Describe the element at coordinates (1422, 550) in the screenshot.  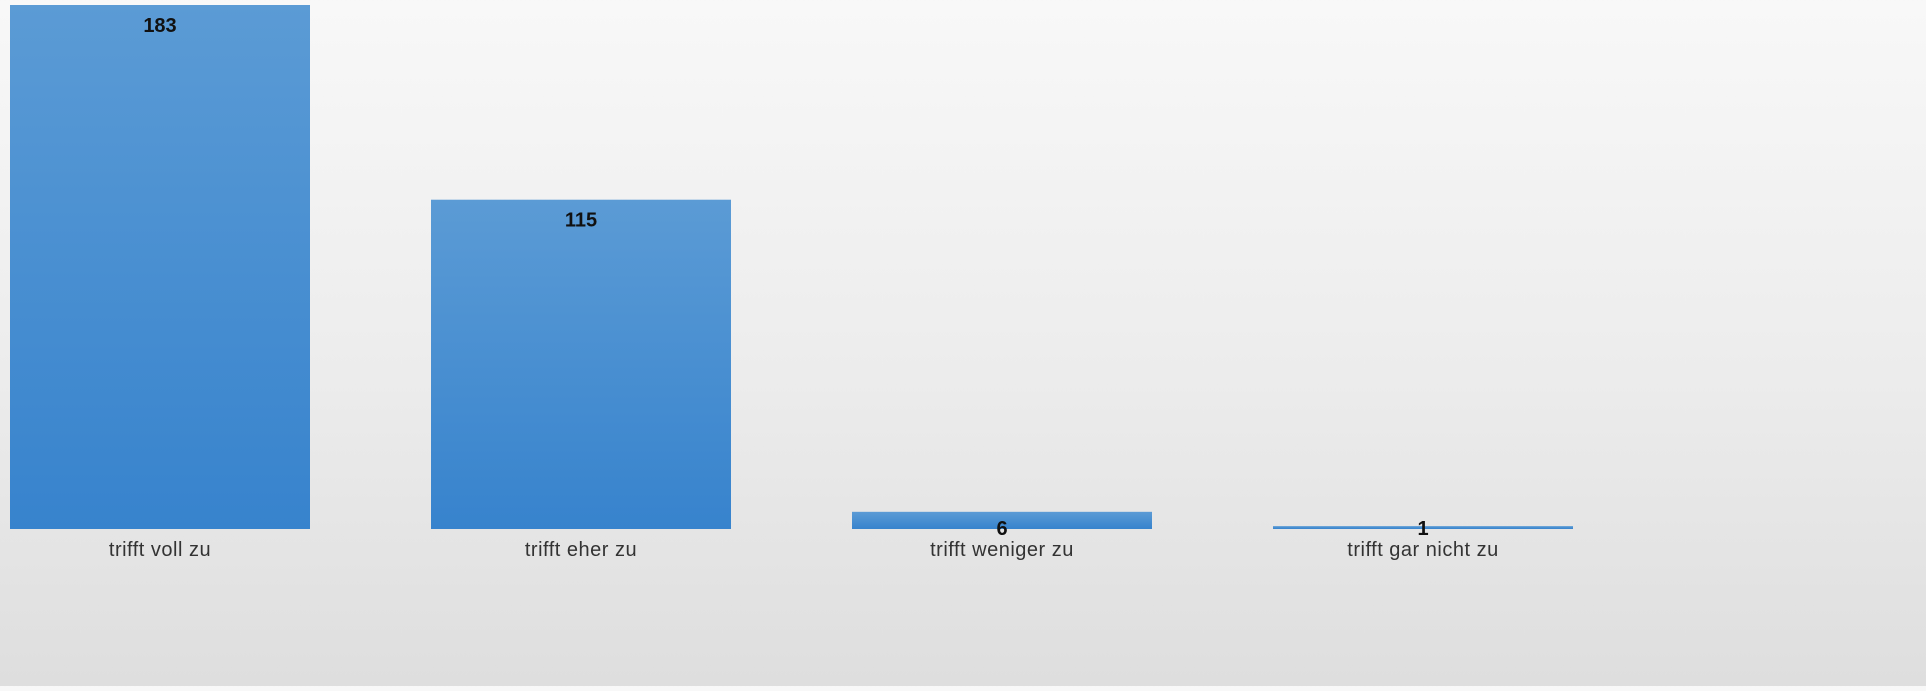
I see `x-tick-label-4: trifft gar nicht zu` at that location.